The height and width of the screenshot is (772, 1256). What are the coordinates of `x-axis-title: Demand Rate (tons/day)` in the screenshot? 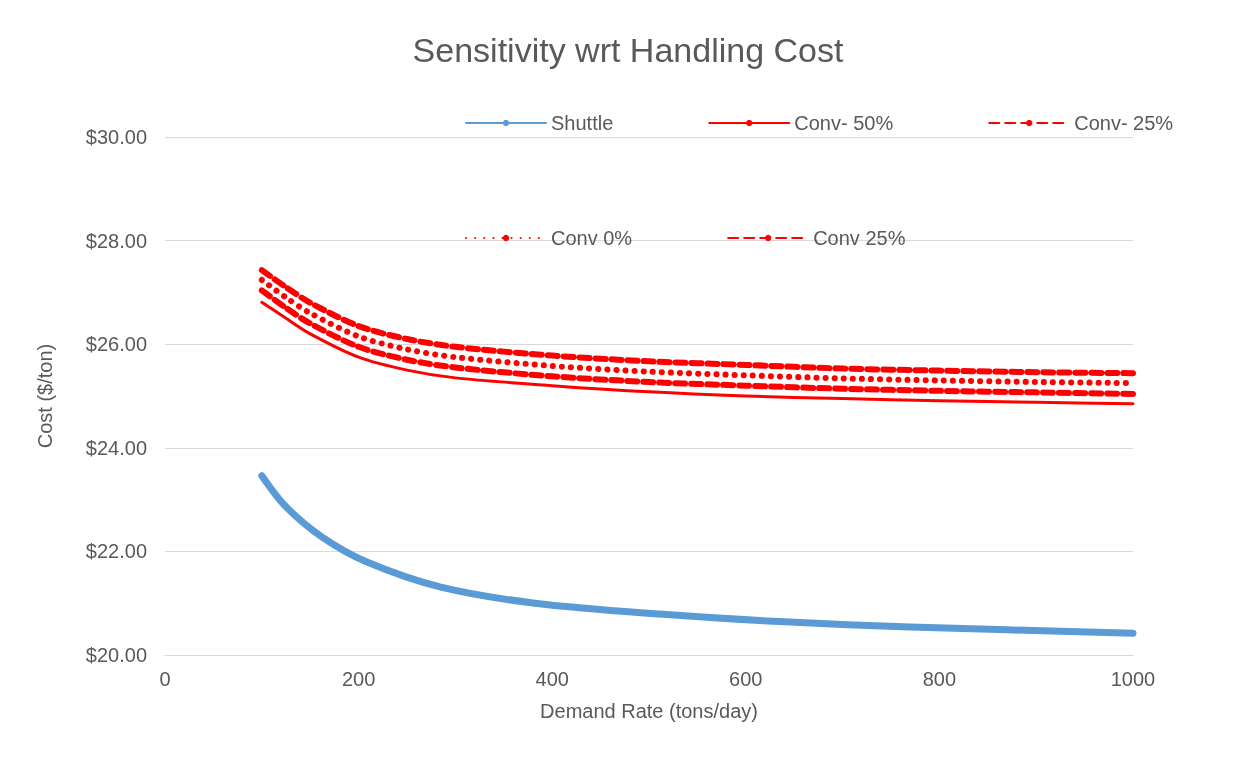 It's located at (649, 711).